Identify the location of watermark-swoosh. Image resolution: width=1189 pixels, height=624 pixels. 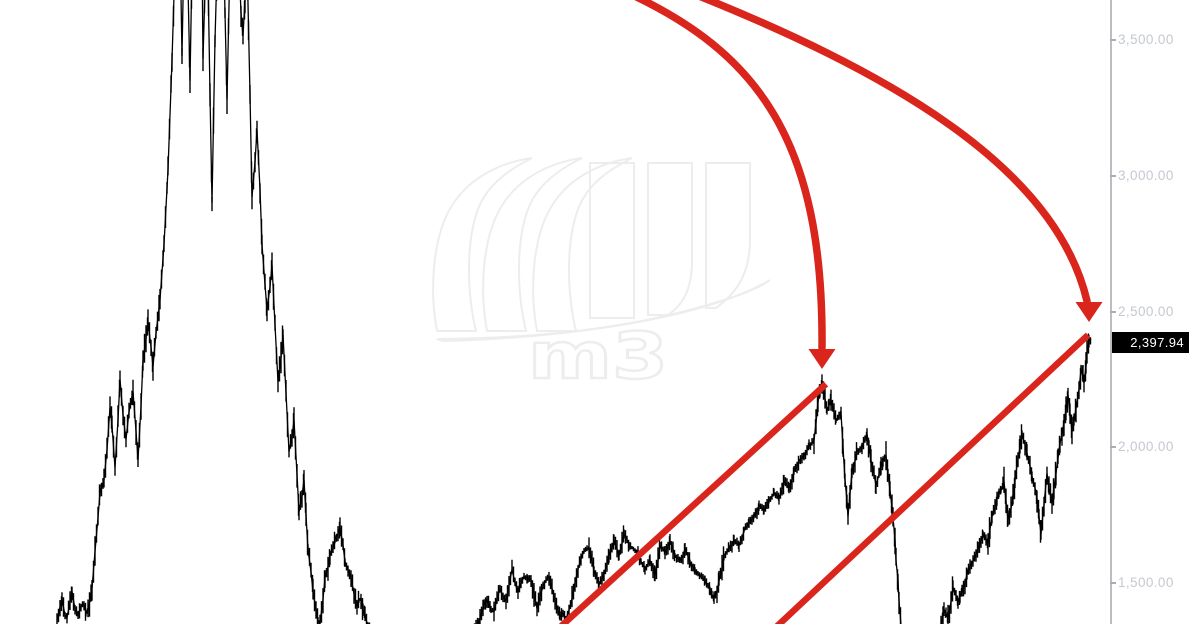
(603, 311).